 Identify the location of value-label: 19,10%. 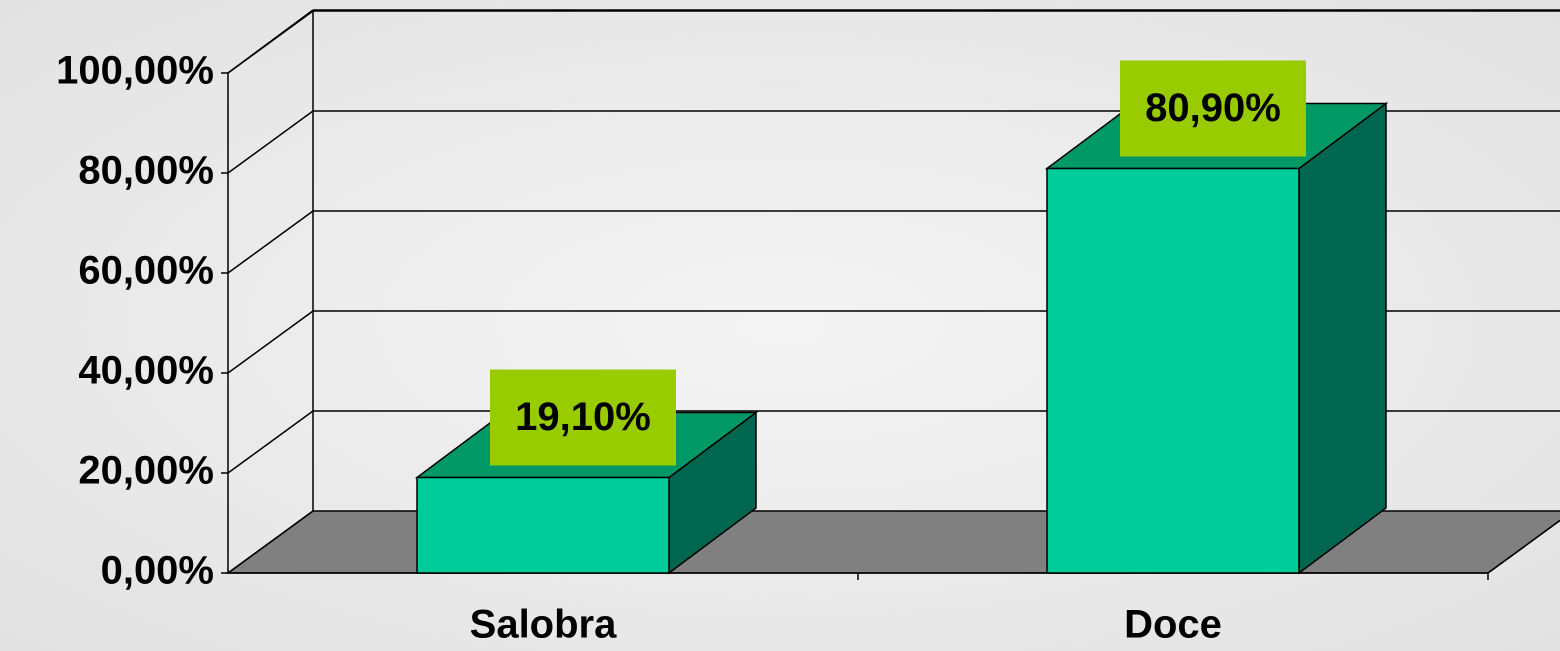
(583, 417).